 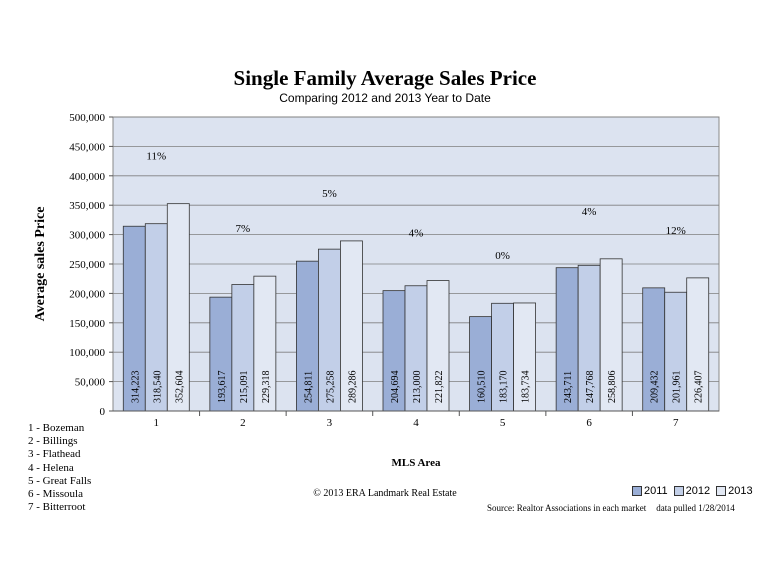 I want to click on x-tick-label: 1, so click(x=157, y=423).